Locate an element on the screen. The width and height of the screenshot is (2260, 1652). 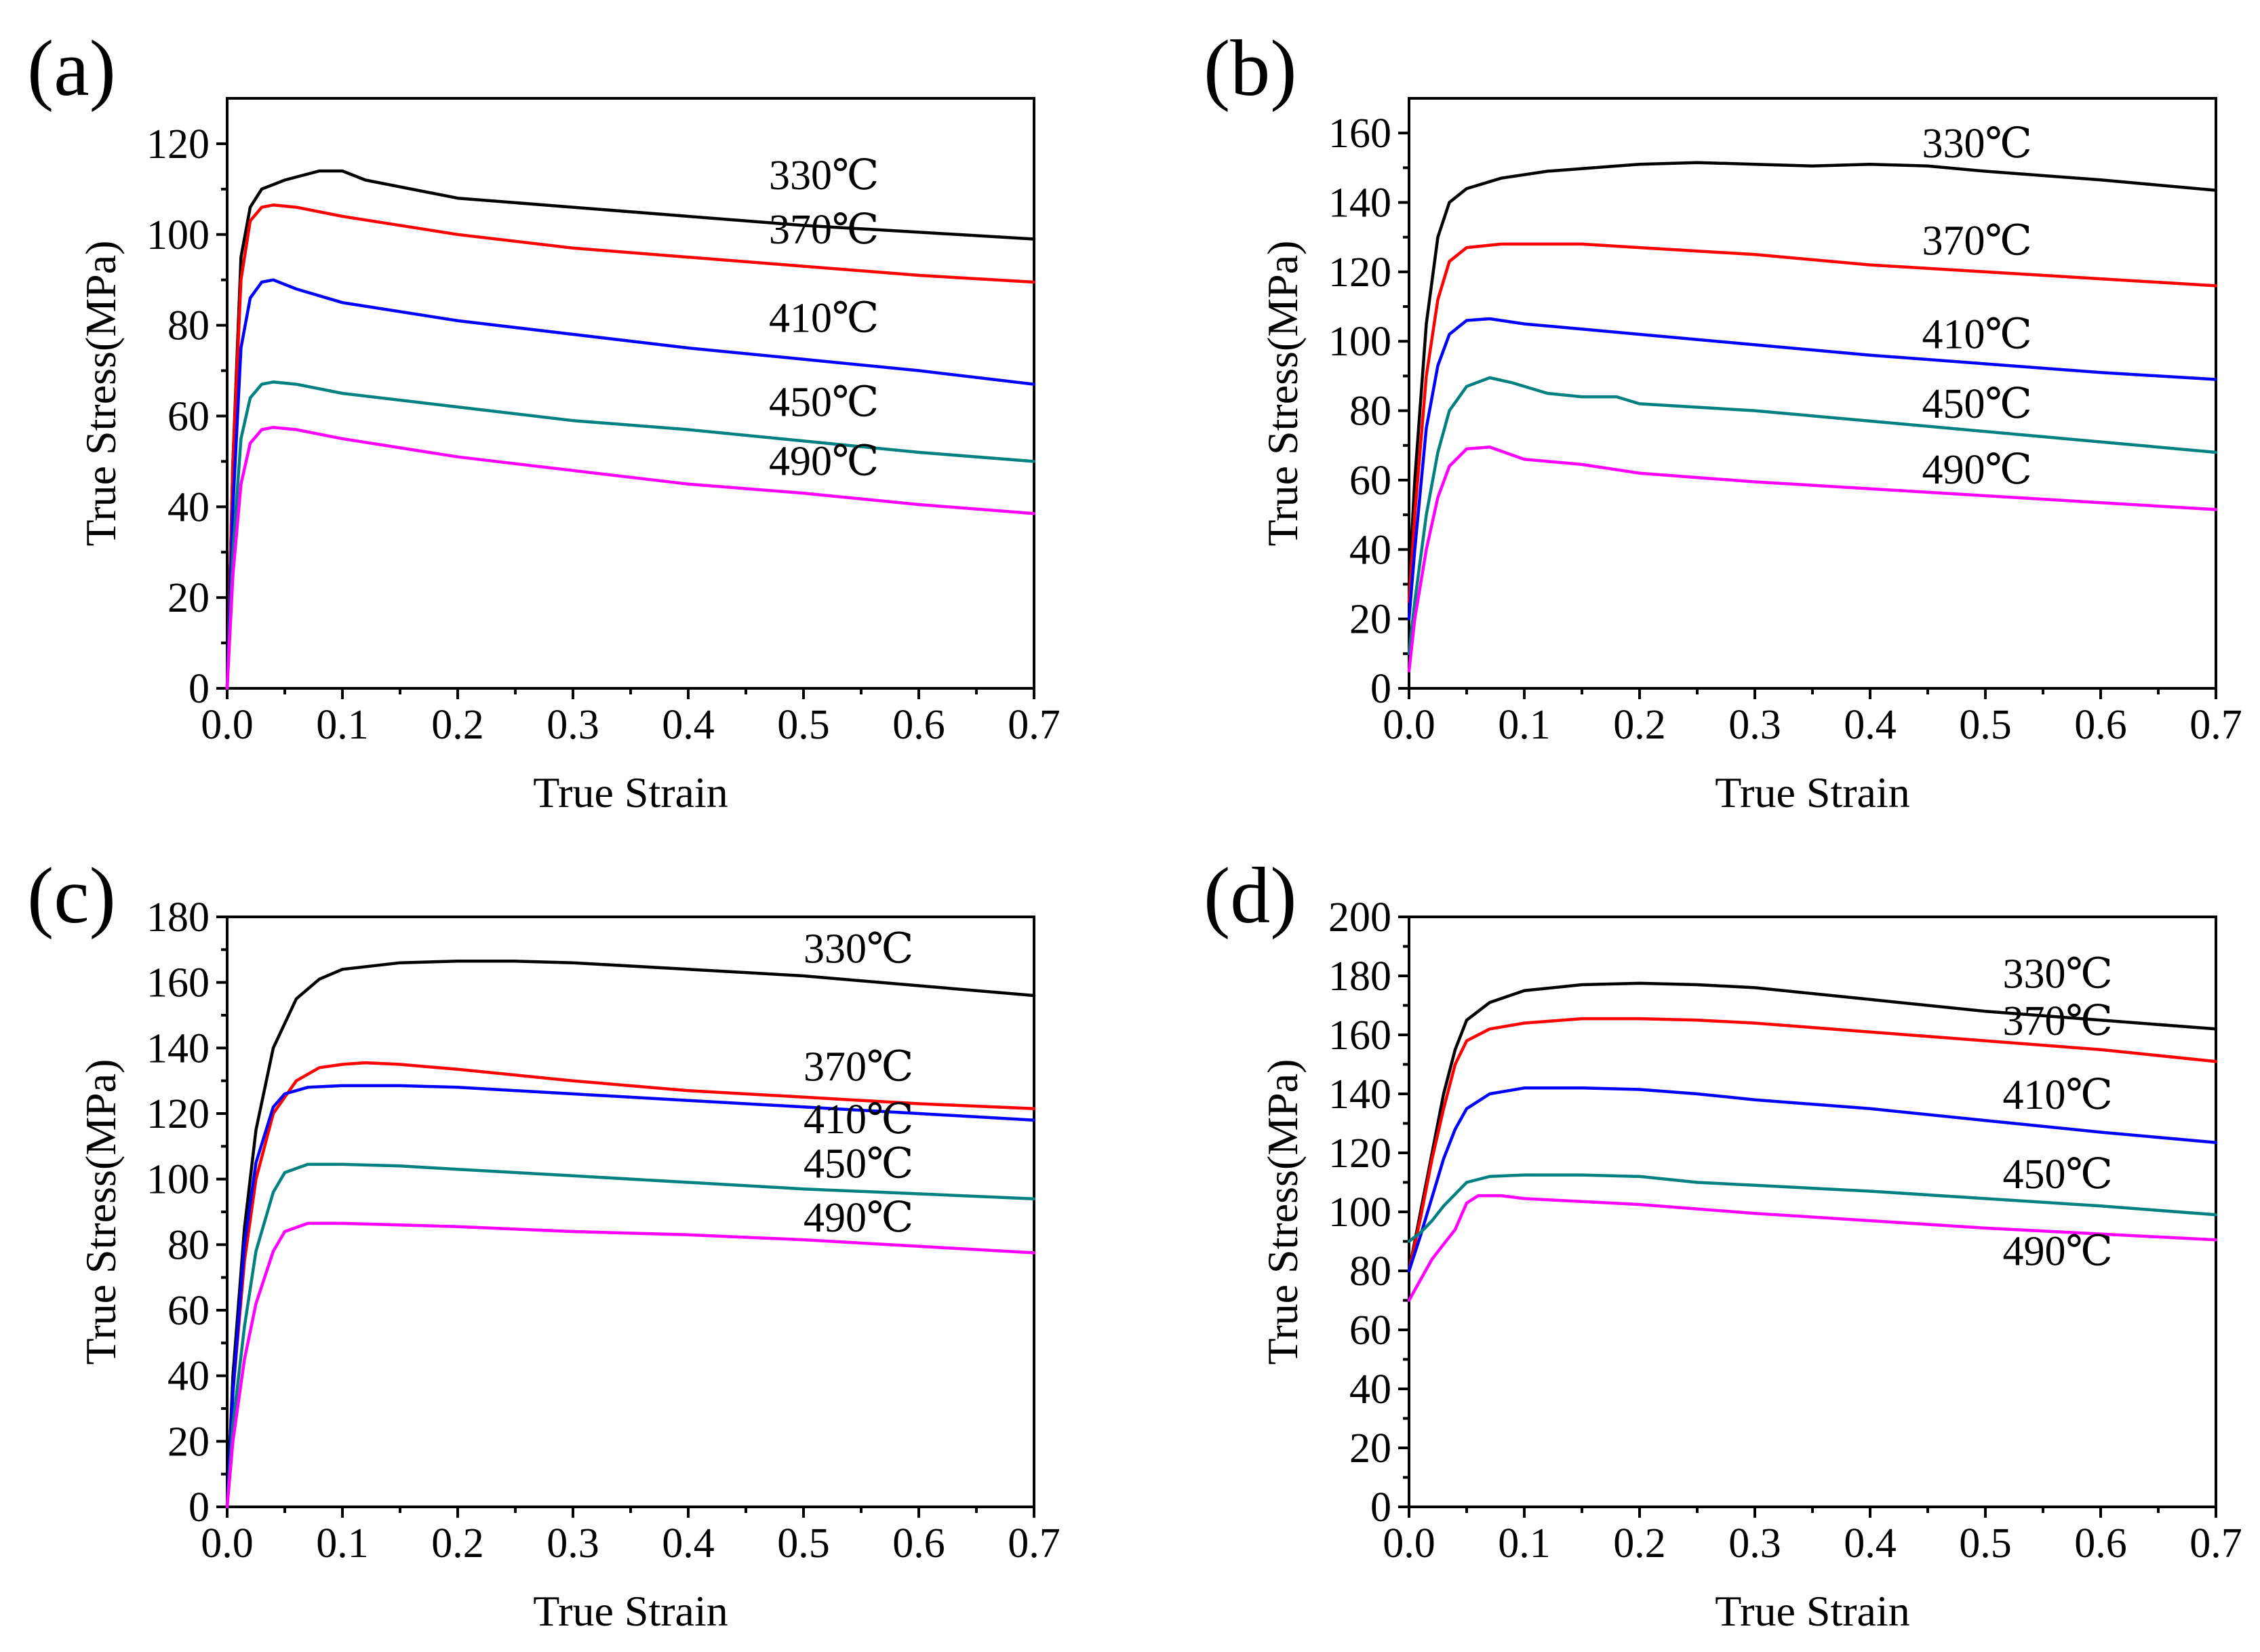
series-label: 410℃ is located at coordinates (824, 319).